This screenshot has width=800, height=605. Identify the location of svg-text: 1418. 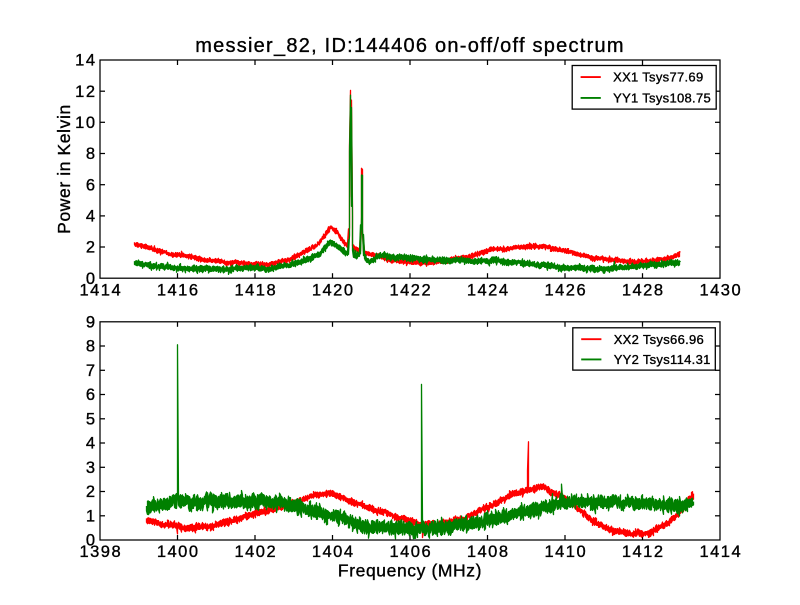
(255, 290).